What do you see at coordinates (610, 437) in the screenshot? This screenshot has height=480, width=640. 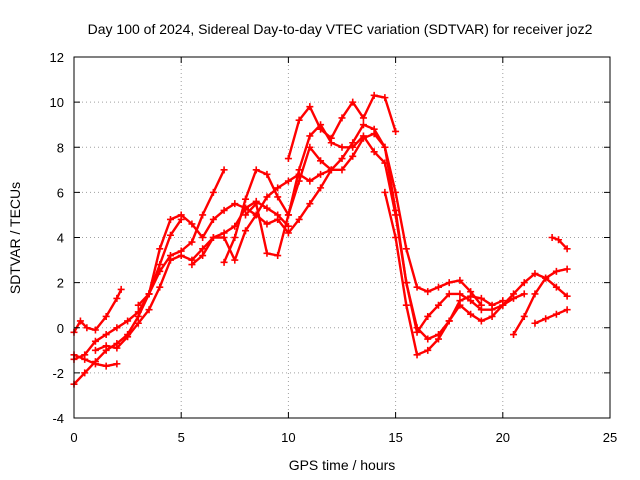 I see `x-tick-label: 25` at bounding box center [610, 437].